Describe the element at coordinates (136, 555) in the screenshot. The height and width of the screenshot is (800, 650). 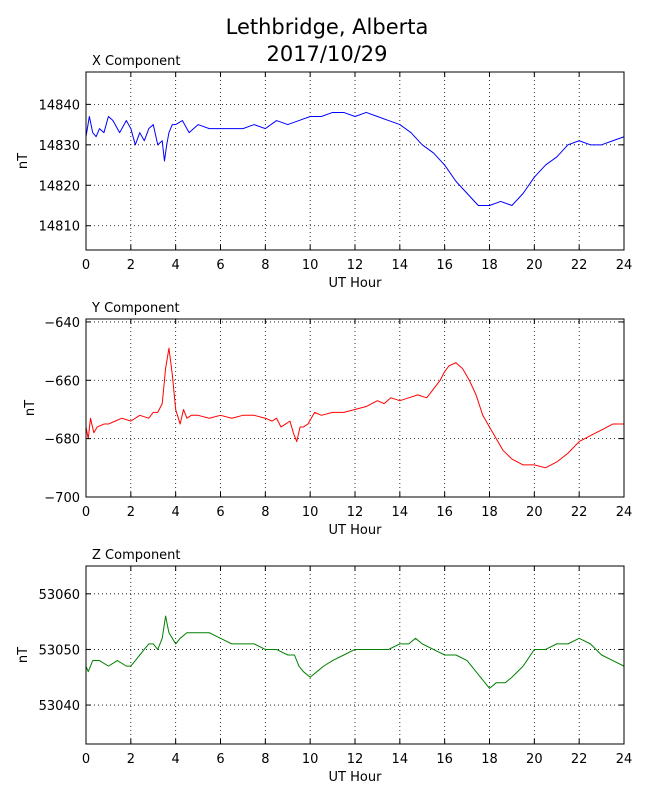
I see `z-panel-title: Z Component` at that location.